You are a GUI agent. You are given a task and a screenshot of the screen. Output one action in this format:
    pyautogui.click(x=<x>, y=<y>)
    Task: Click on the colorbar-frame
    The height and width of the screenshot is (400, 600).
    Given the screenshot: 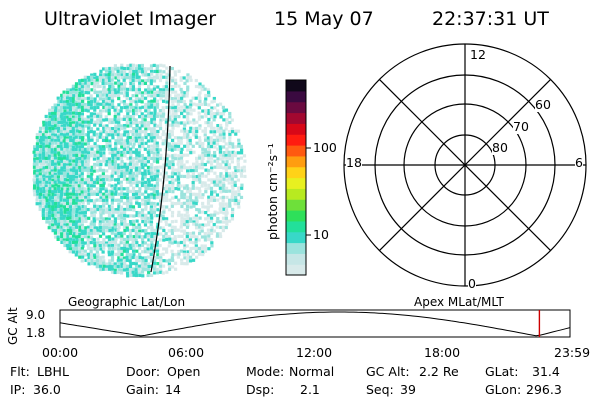 What is the action you would take?
    pyautogui.click(x=296, y=177)
    